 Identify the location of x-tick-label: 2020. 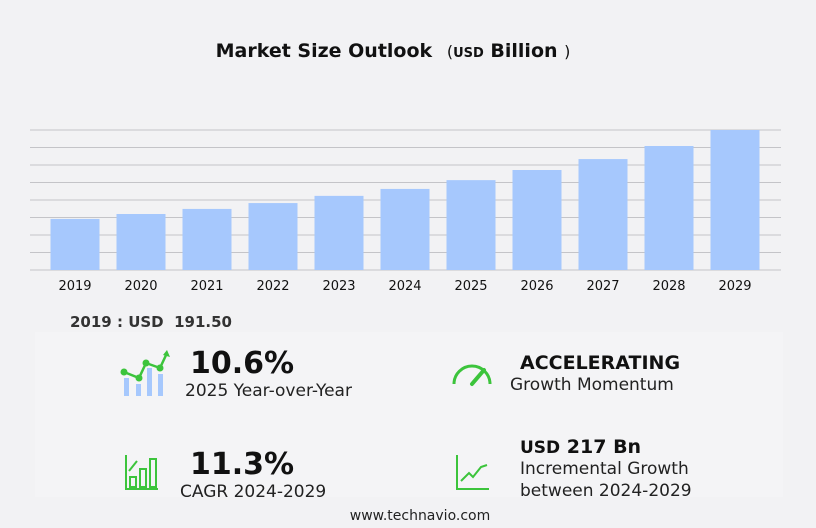
(140, 286).